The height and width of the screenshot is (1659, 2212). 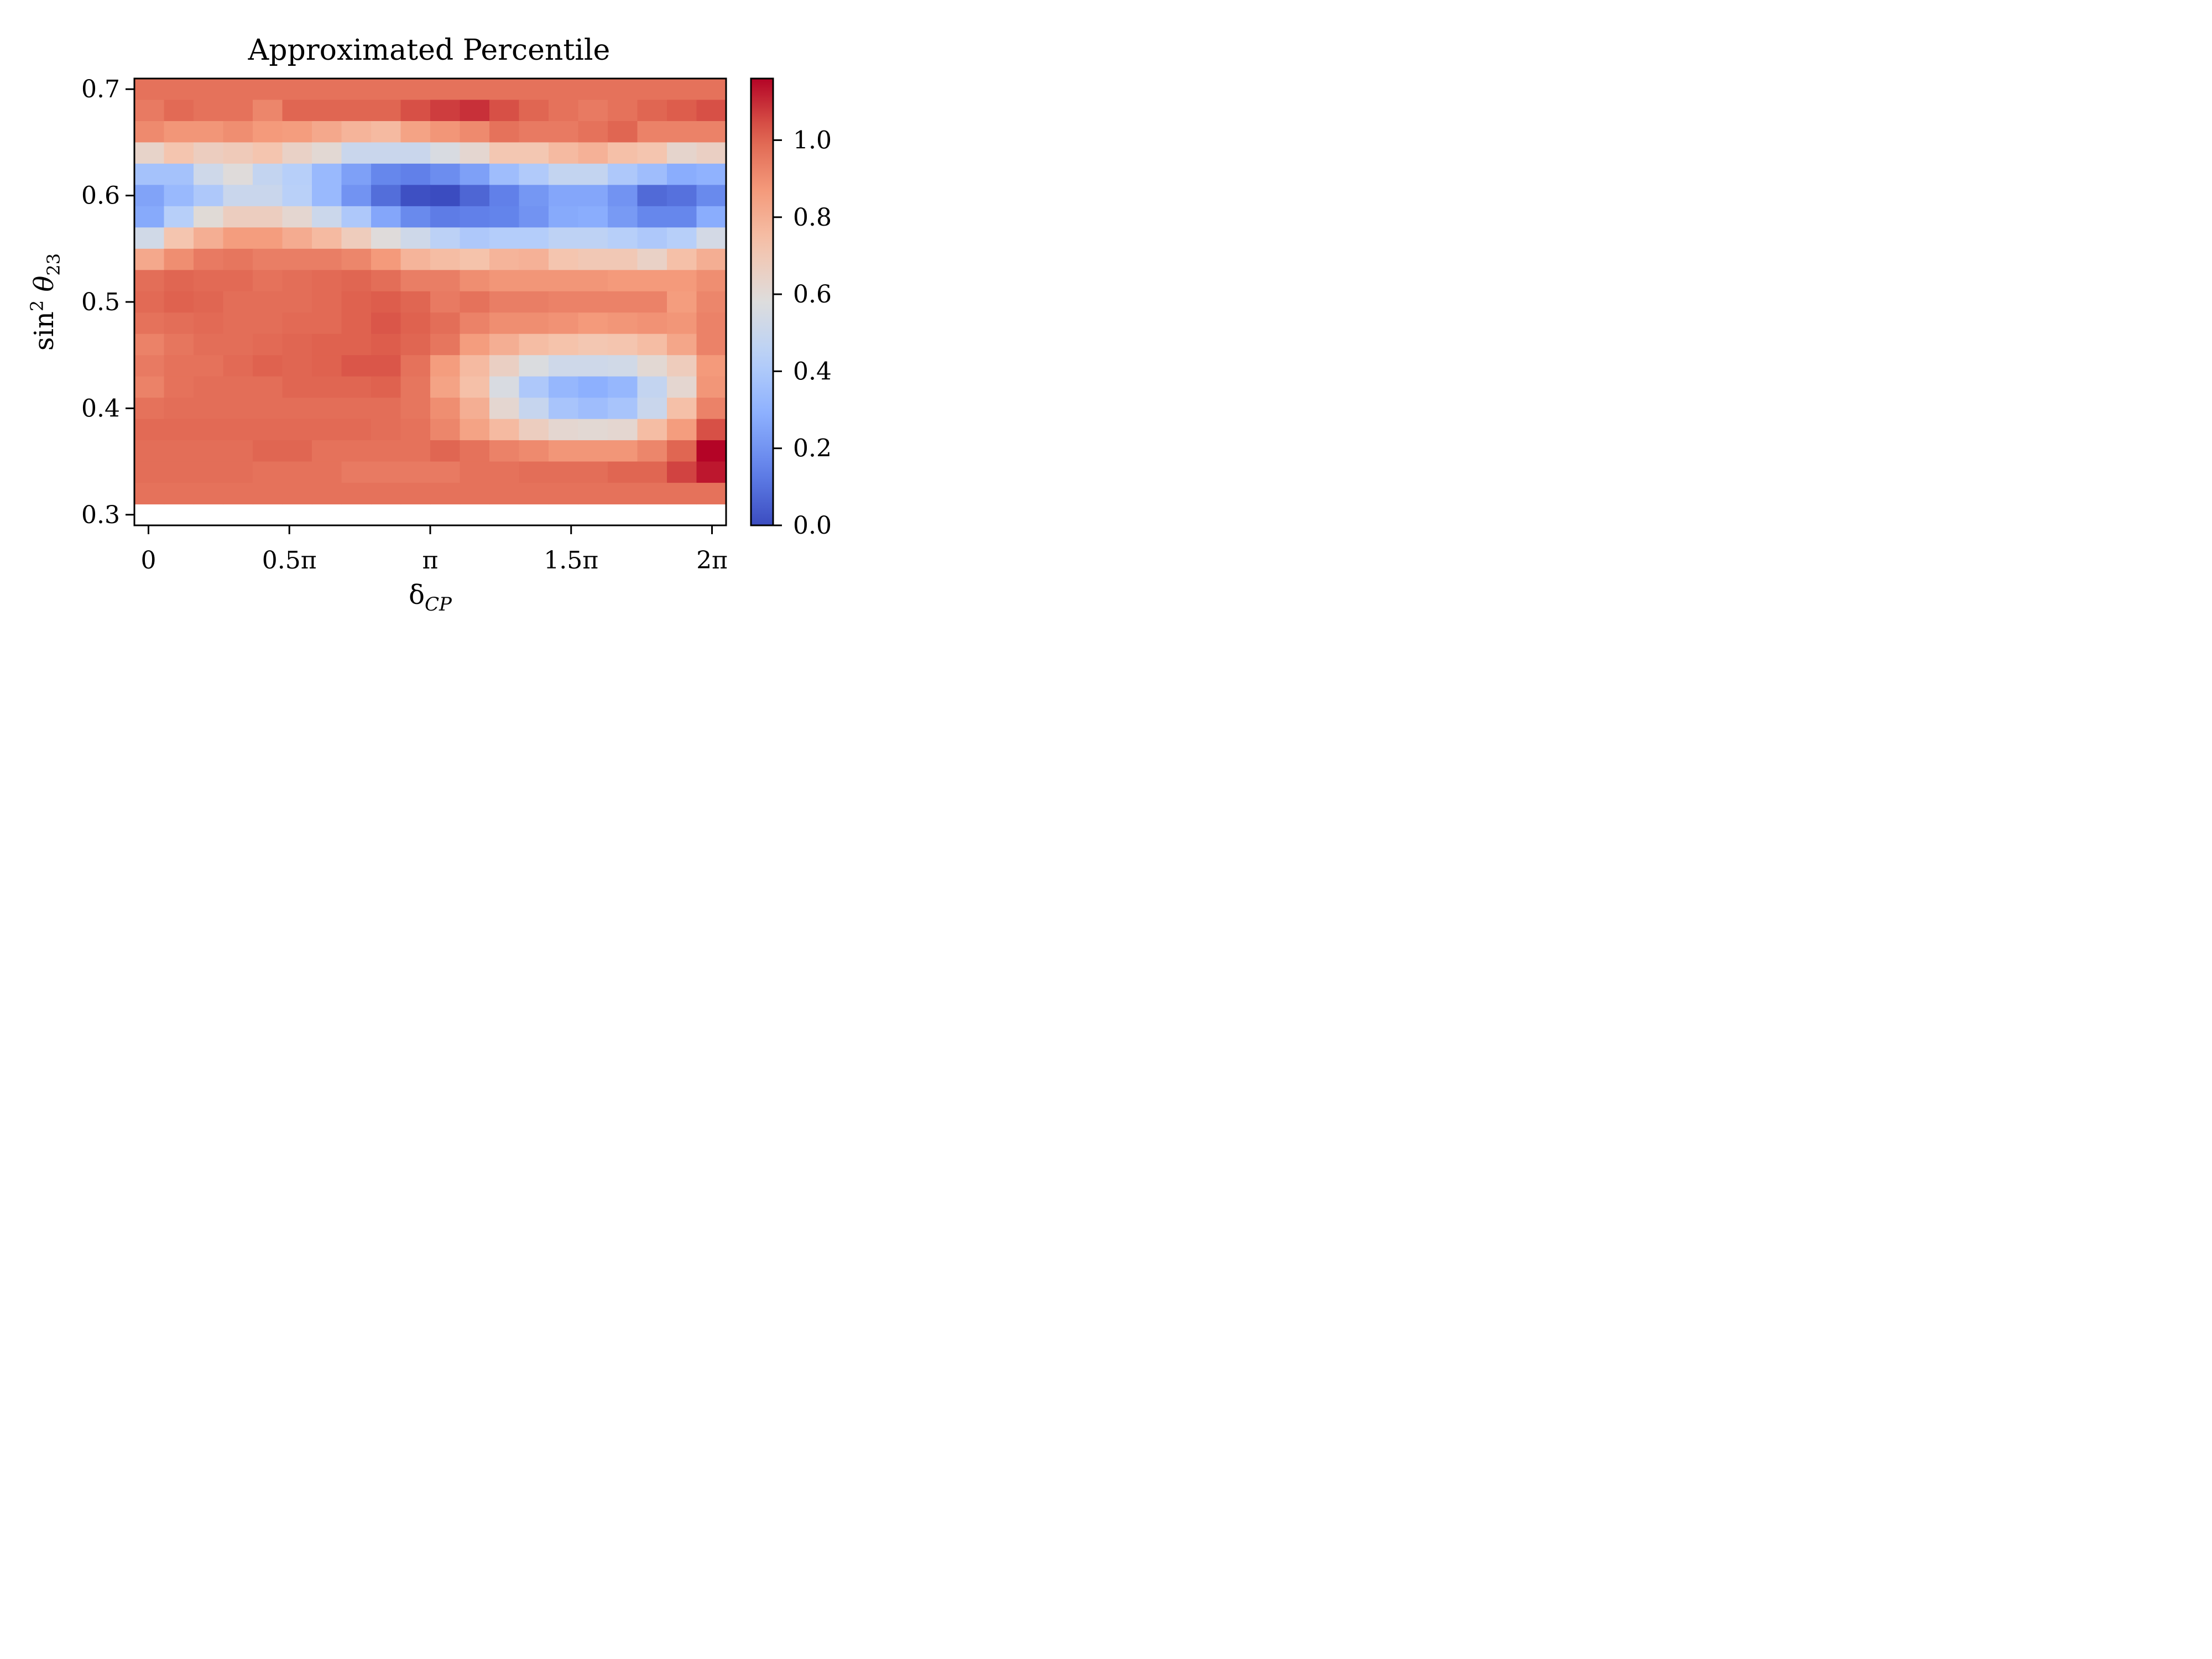 I want to click on colorbar-ticks: 0.0 0.2 0.4 0.6 0.8 1.0, so click(x=803, y=333).